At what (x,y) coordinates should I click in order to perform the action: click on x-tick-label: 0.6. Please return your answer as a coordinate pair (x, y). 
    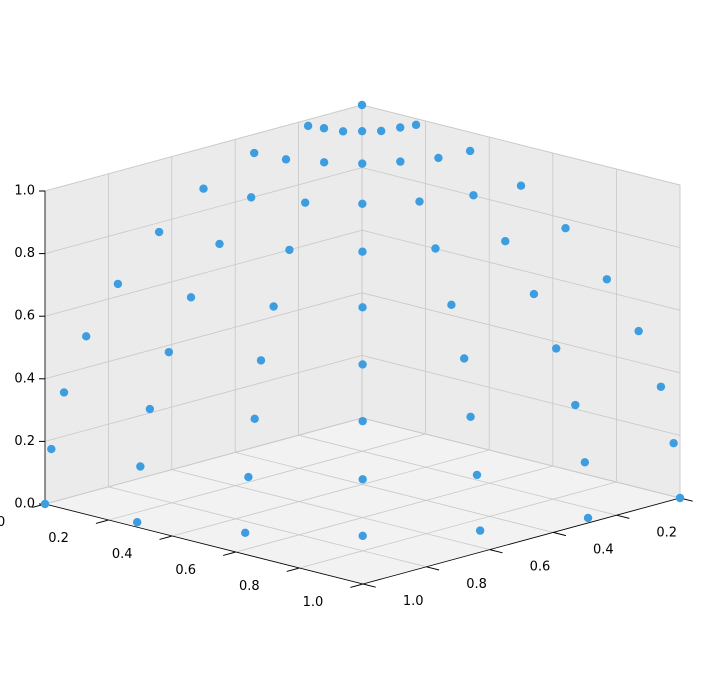
    Looking at the image, I should click on (185, 570).